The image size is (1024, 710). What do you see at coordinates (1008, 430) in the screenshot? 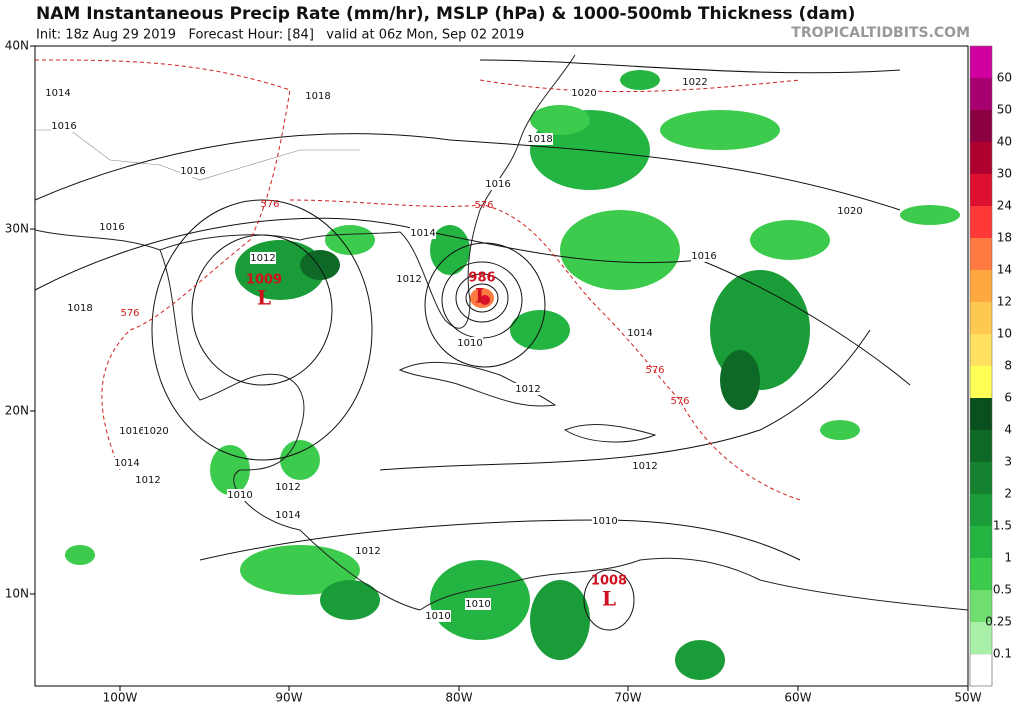
I see `colorbar-label: 4` at bounding box center [1008, 430].